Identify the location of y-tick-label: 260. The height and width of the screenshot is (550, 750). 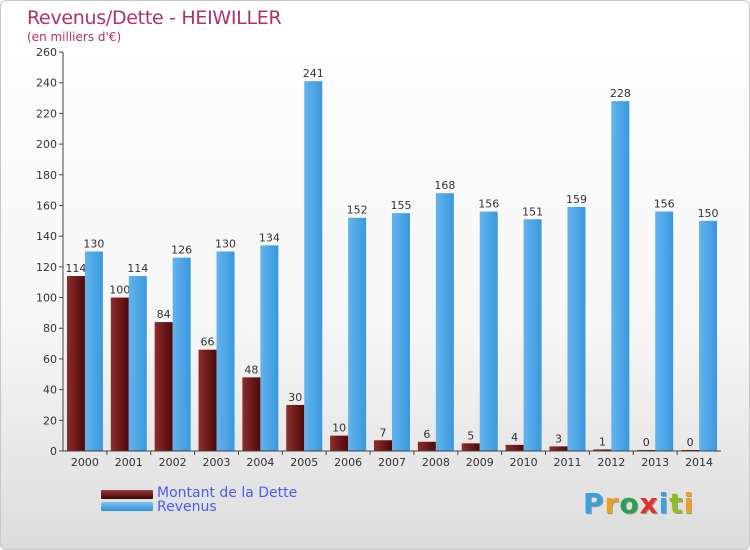
(46, 52).